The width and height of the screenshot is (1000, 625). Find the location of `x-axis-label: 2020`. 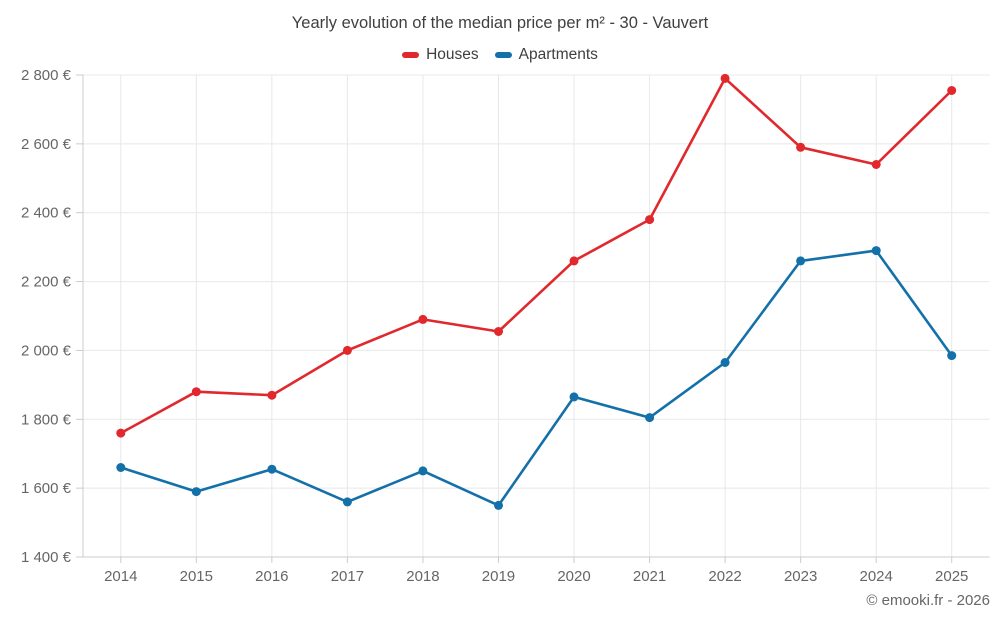

x-axis-label: 2020 is located at coordinates (573, 576).